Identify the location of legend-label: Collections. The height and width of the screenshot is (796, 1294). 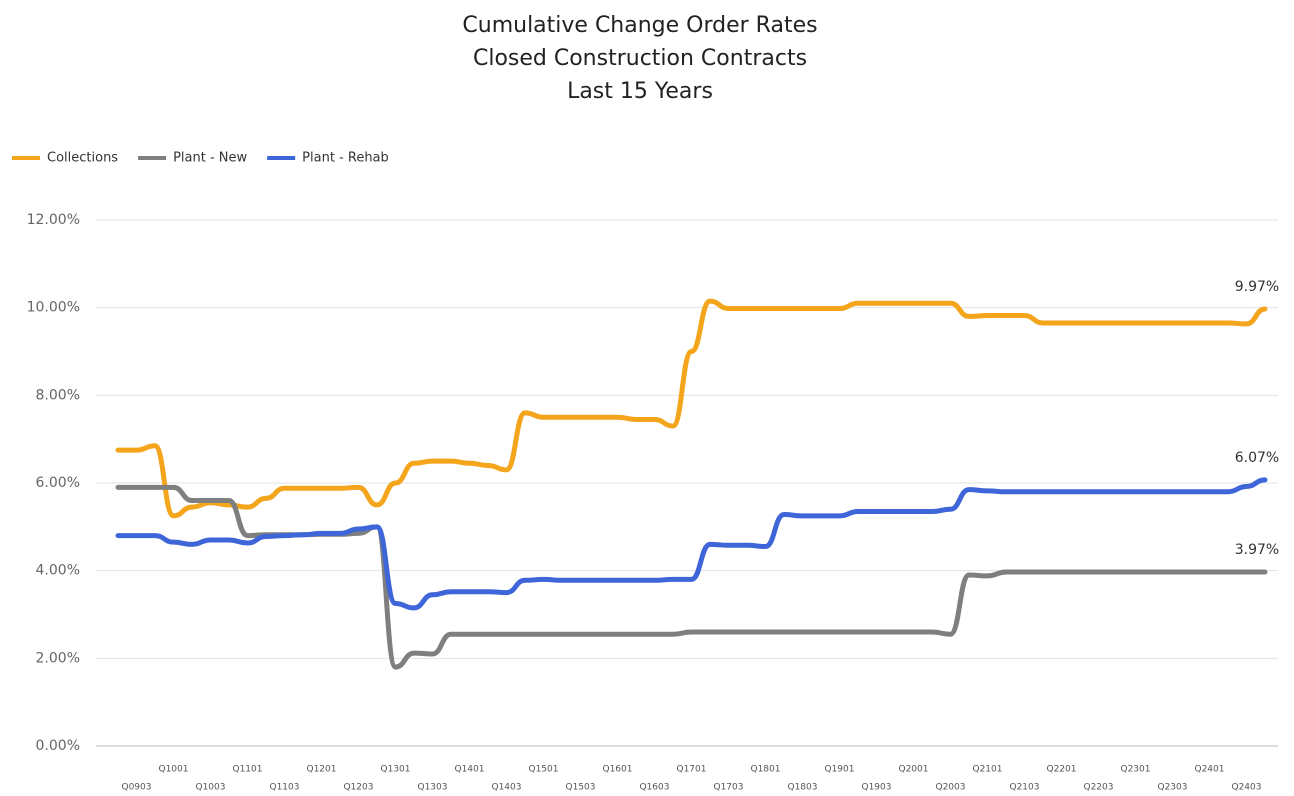
(82, 158).